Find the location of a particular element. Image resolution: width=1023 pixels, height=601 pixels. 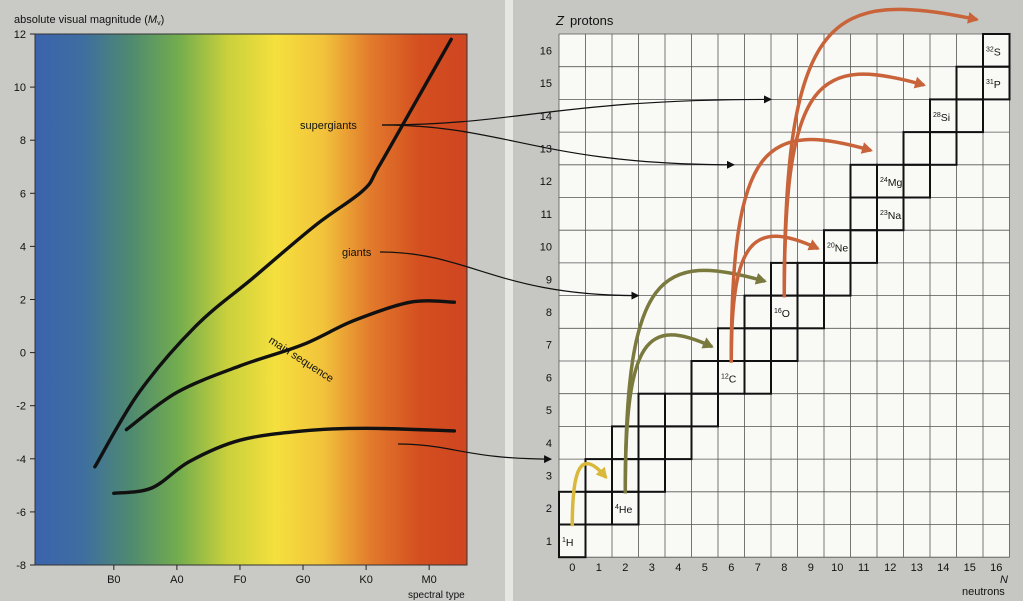

z-tick-label: 12 is located at coordinates (546, 182).